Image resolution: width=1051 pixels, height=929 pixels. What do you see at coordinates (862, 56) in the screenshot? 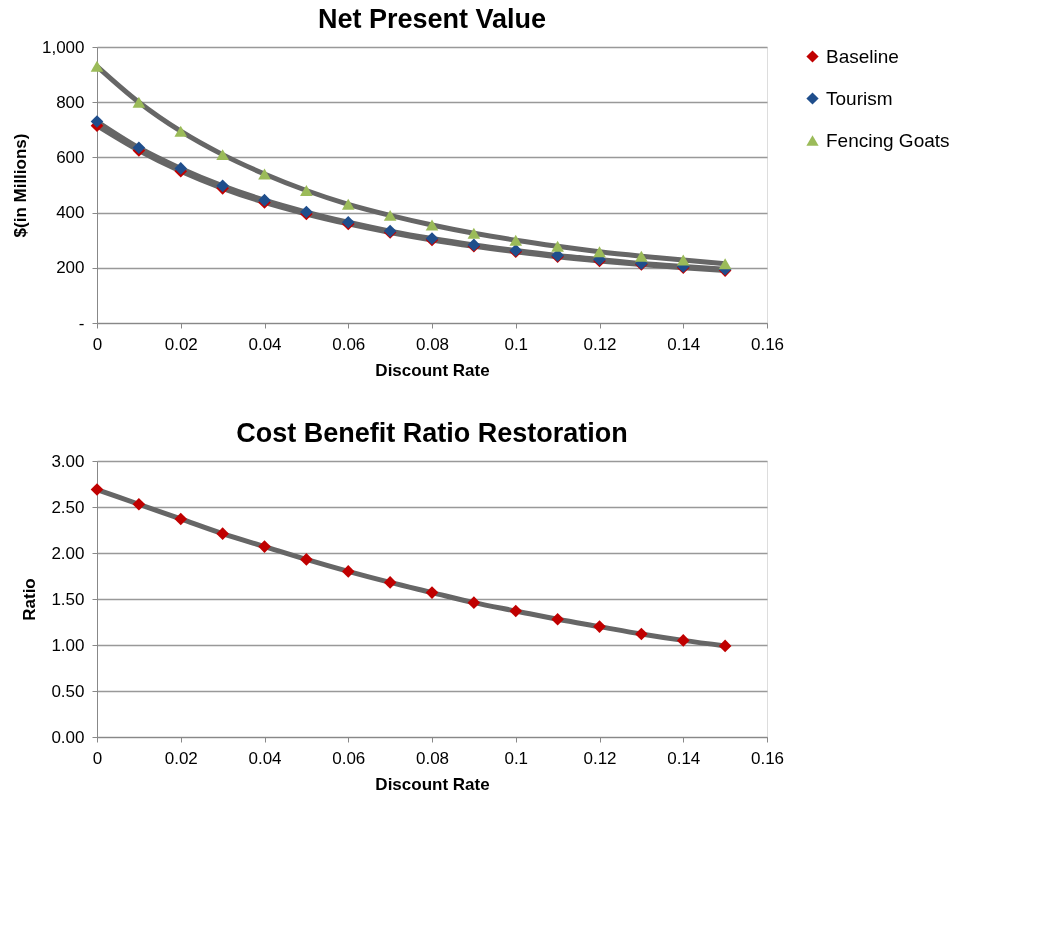
I see `legend-label: Baseline` at bounding box center [862, 56].